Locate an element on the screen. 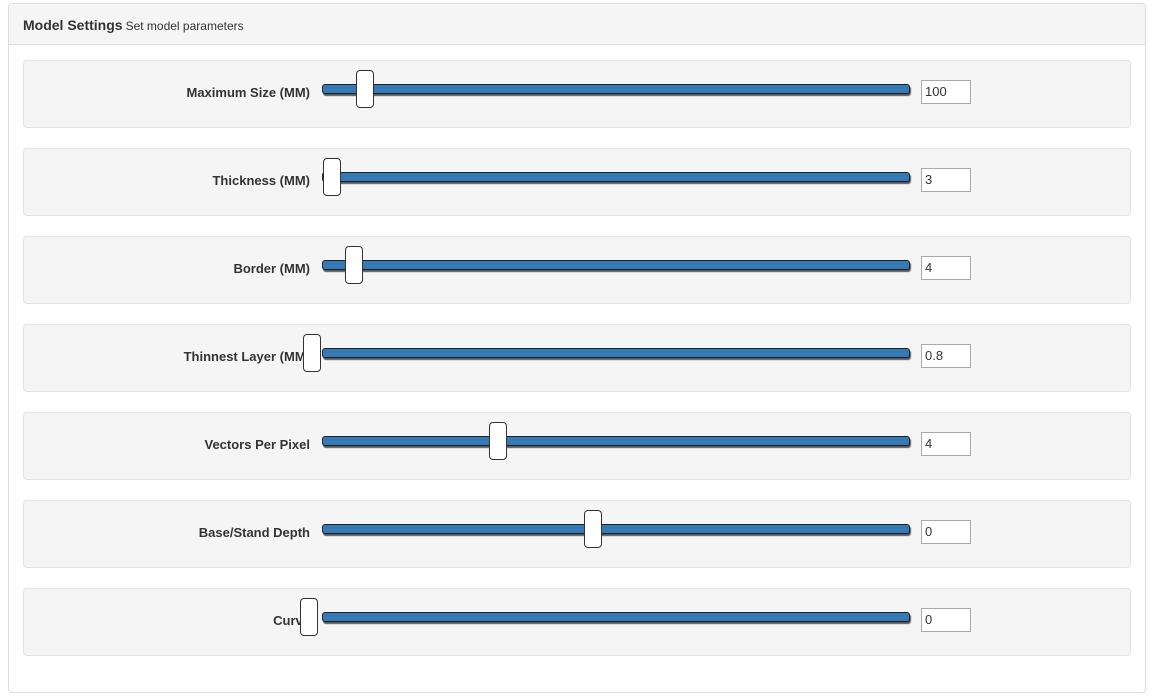  setting-row: Vectors Per Pixel 4 is located at coordinates (577, 446).